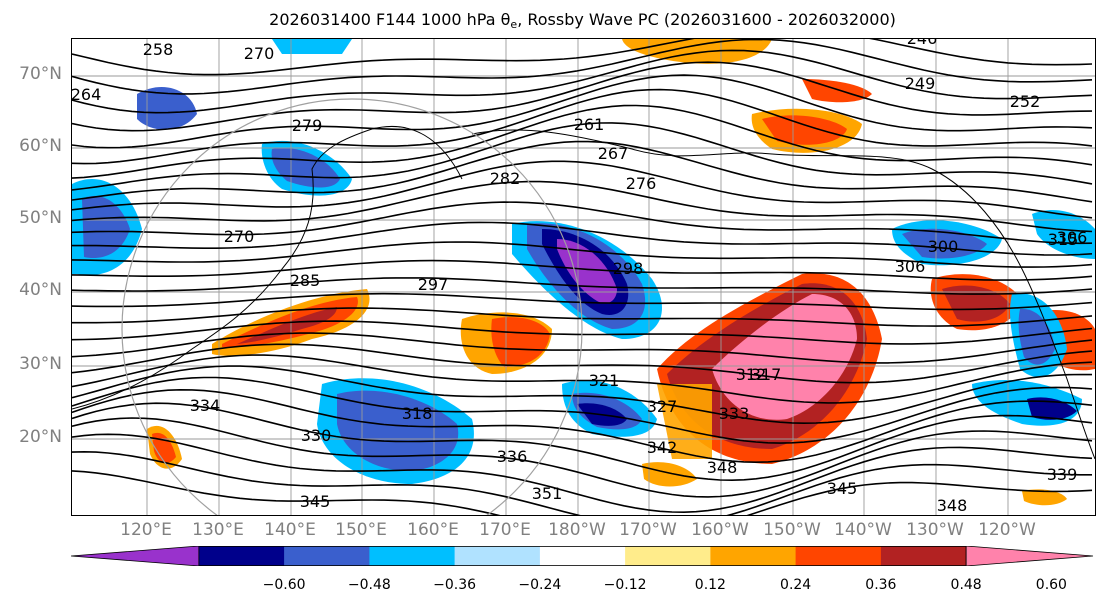 Image resolution: width=1105 pixels, height=606 pixels. Describe the element at coordinates (628, 268) in the screenshot. I see `contour-label: 298` at that location.